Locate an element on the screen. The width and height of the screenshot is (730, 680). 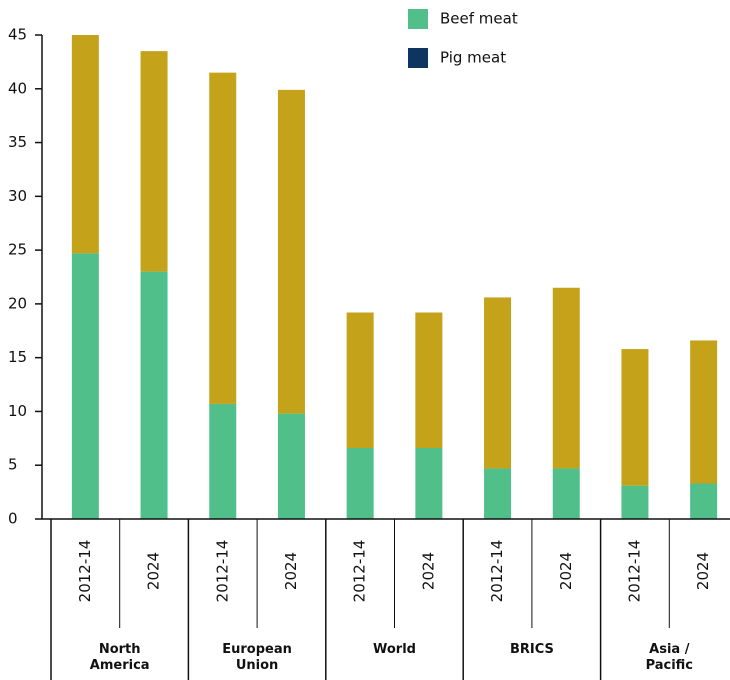
y-tick-label: 0 is located at coordinates (13, 519).